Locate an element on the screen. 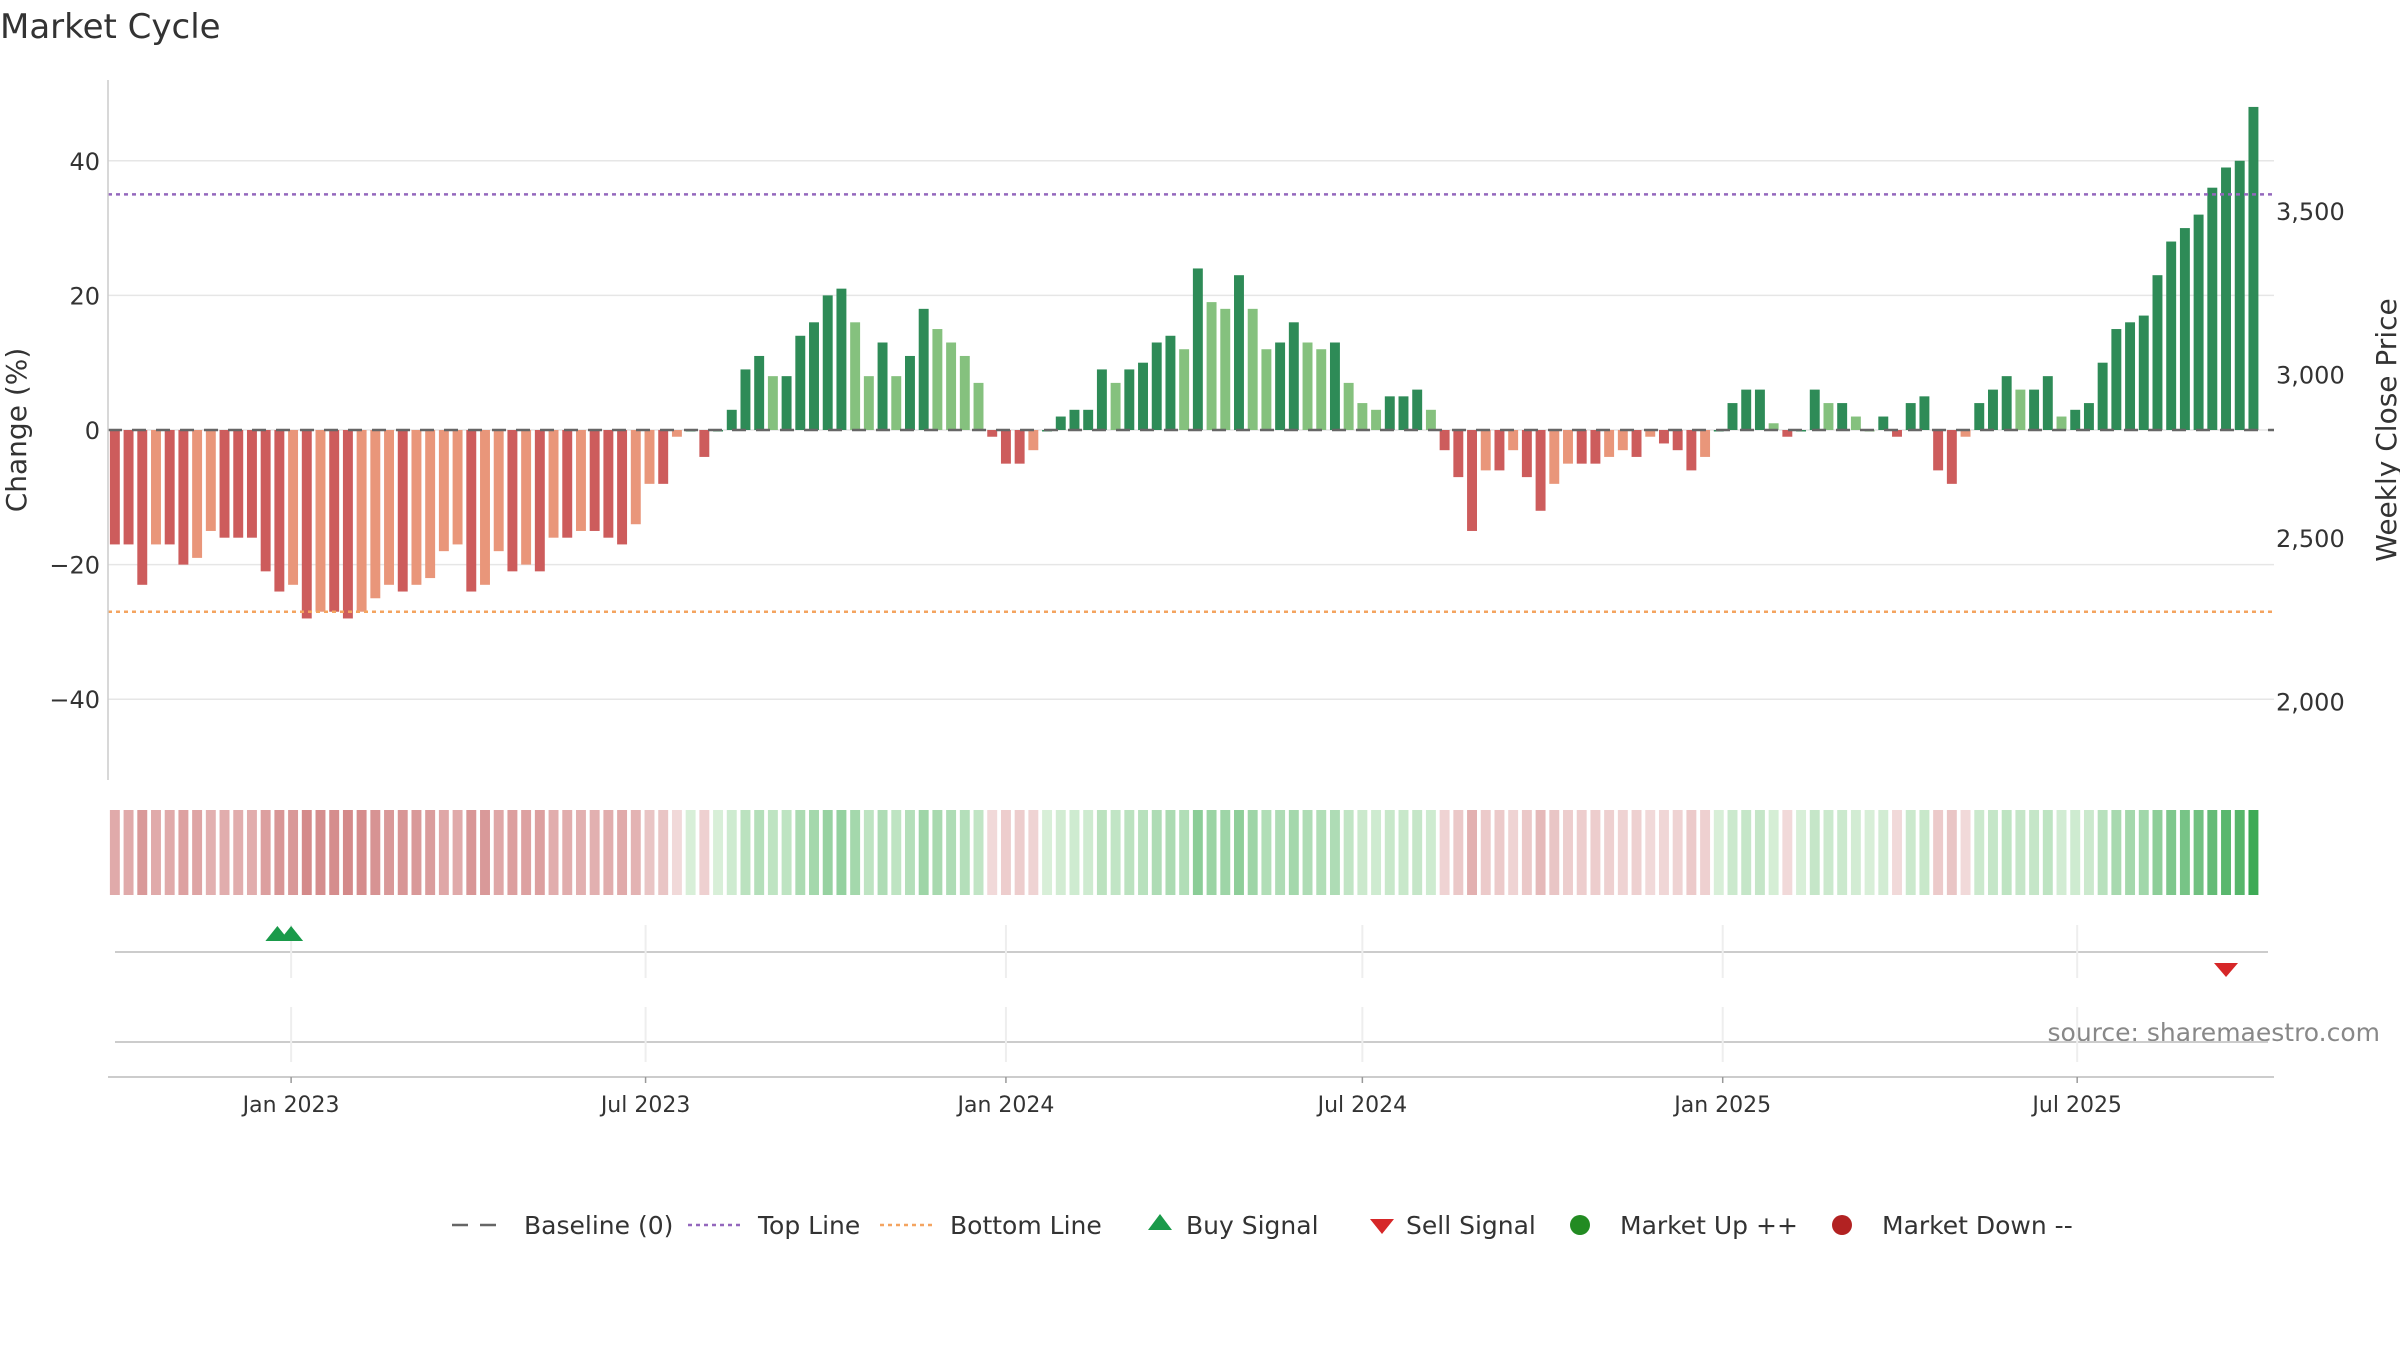 This screenshot has width=2400, height=1354. legend-label: Baseline (0) is located at coordinates (598, 1225).